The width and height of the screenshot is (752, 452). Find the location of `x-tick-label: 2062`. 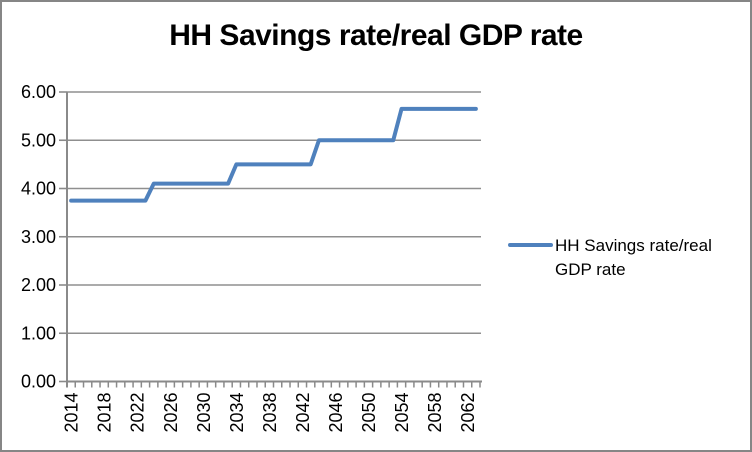

x-tick-label: 2062 is located at coordinates (468, 413).